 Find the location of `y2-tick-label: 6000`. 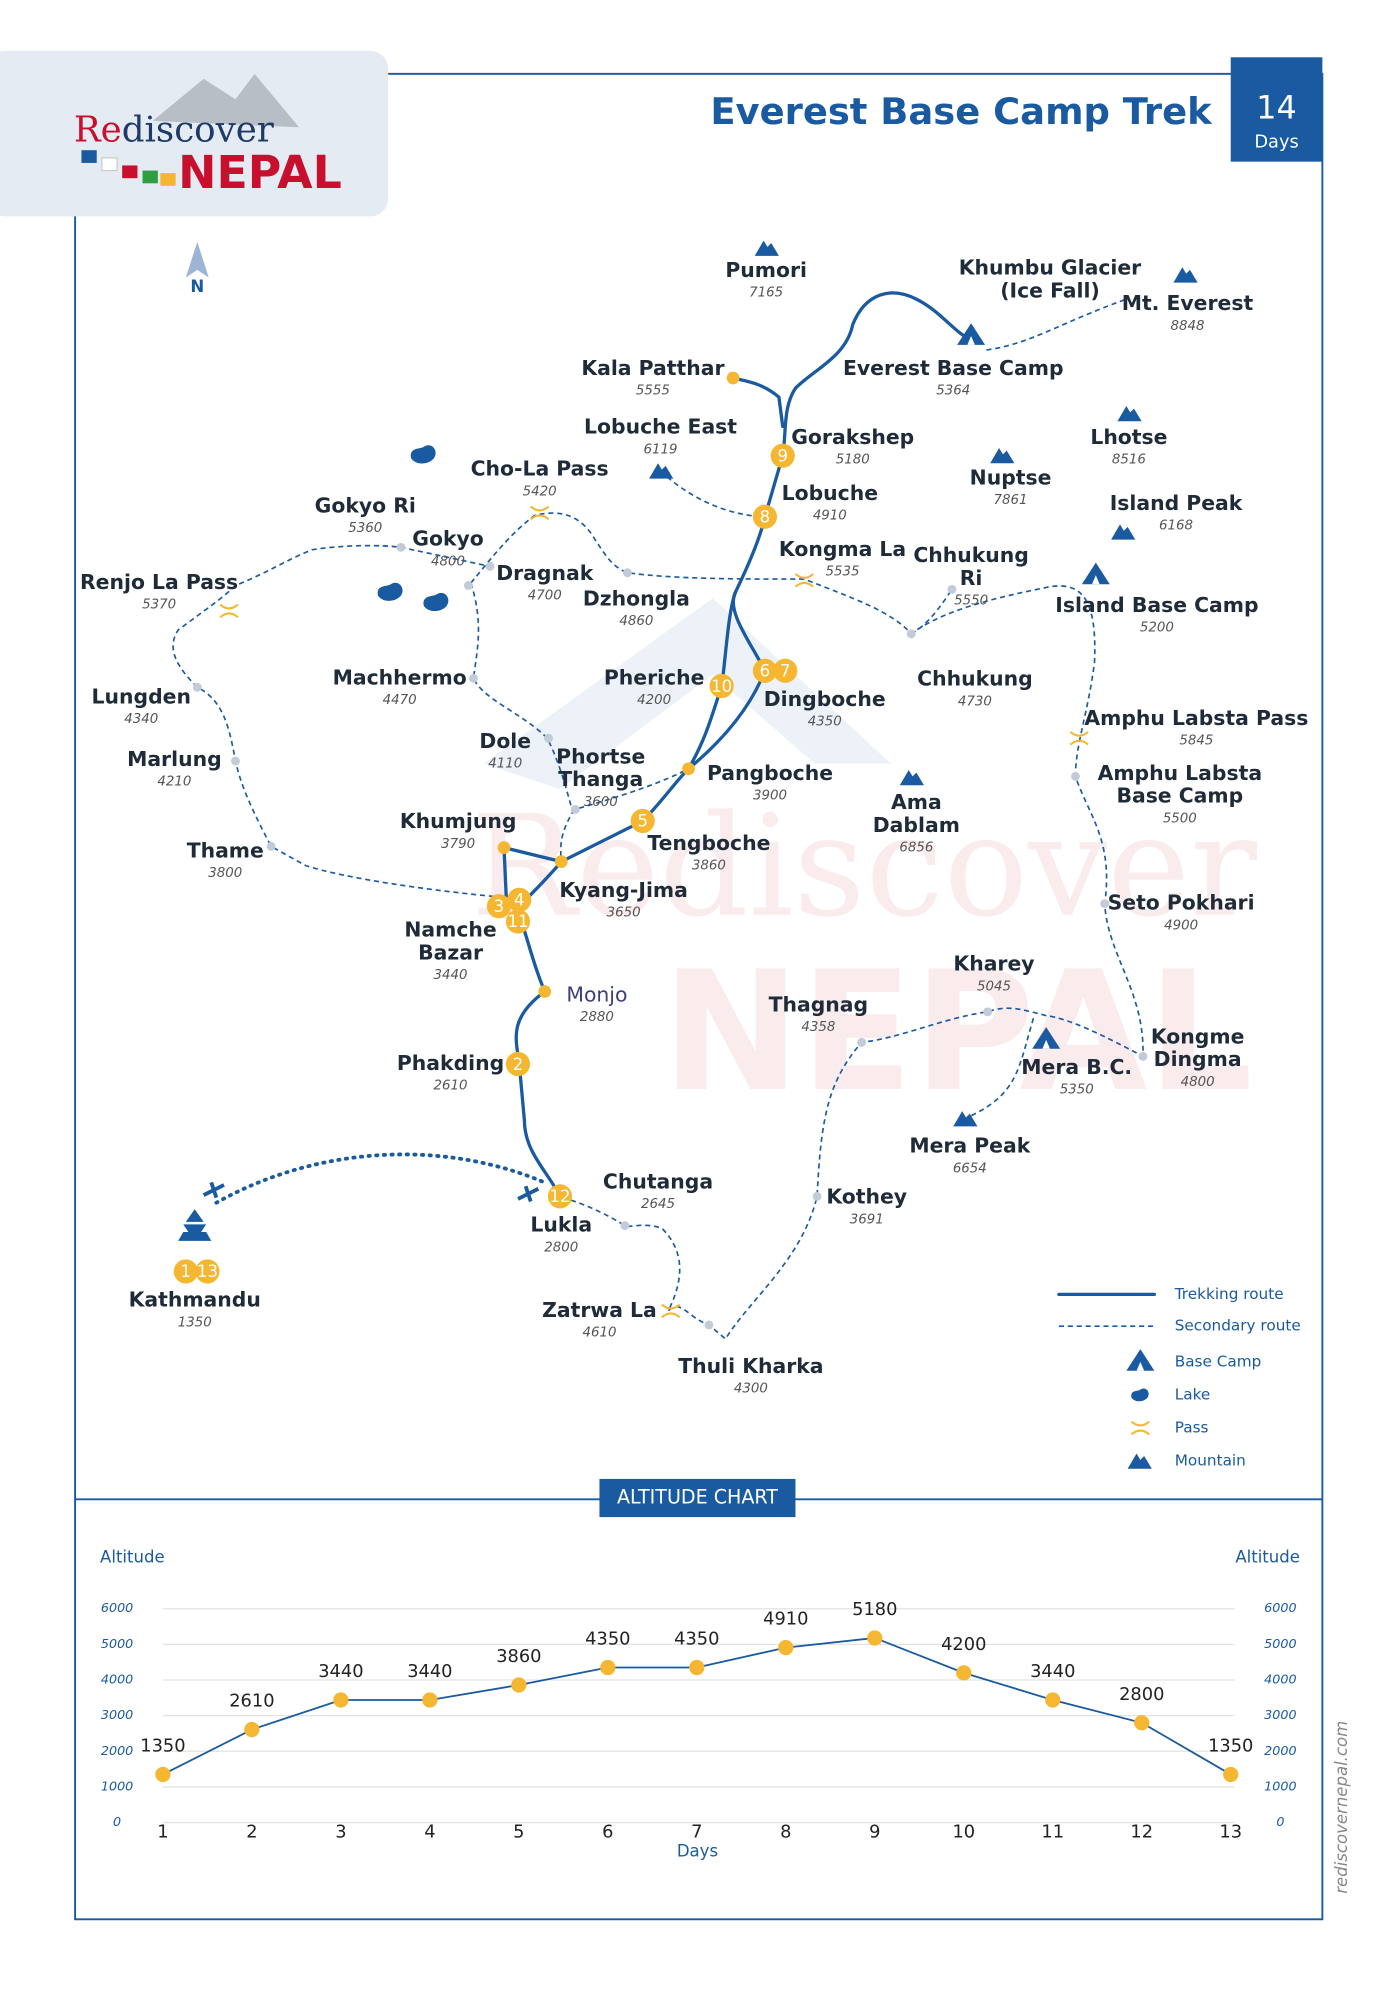

y2-tick-label: 6000 is located at coordinates (1280, 1607).